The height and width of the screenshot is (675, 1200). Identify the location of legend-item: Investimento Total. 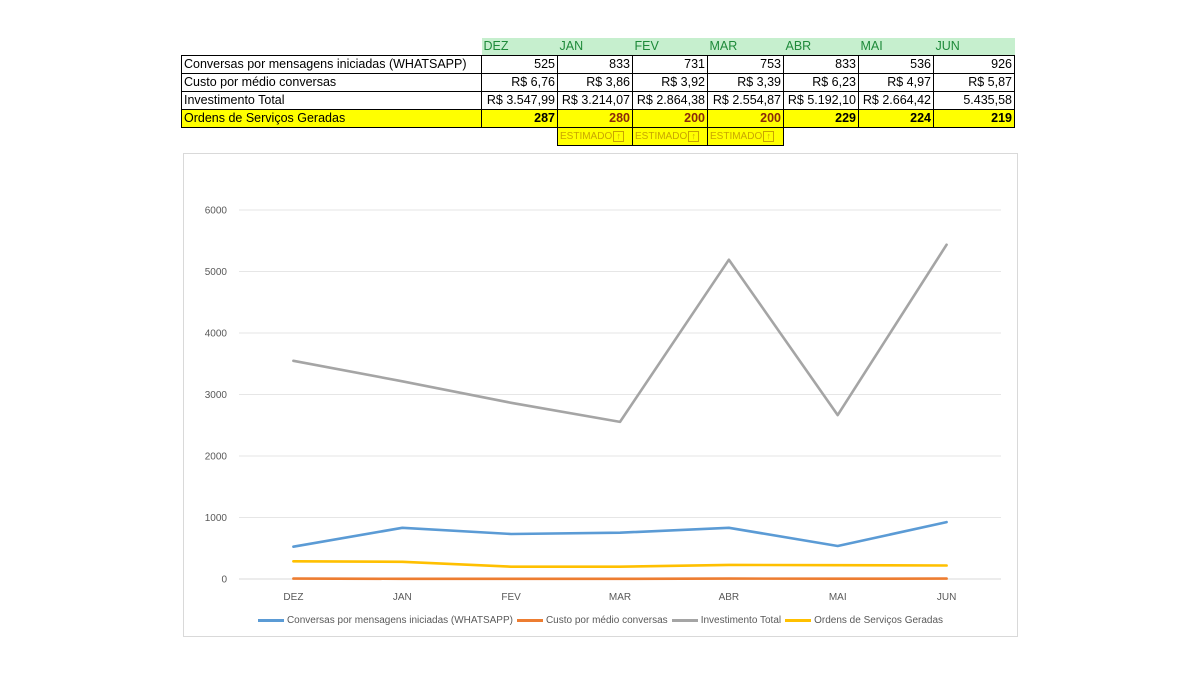
(726, 620).